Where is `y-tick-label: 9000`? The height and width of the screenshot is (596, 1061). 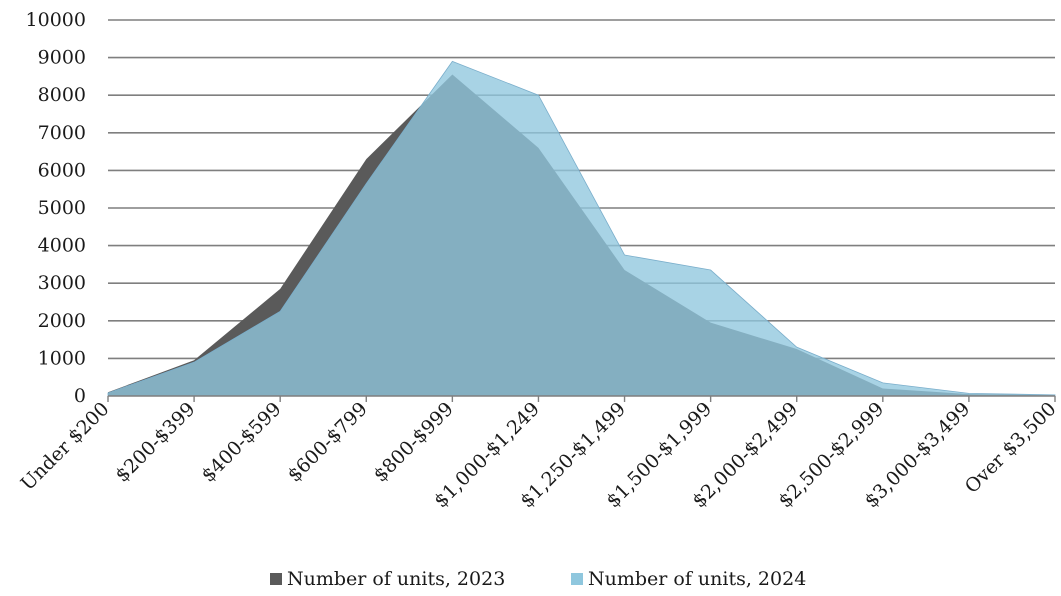 y-tick-label: 9000 is located at coordinates (62, 58).